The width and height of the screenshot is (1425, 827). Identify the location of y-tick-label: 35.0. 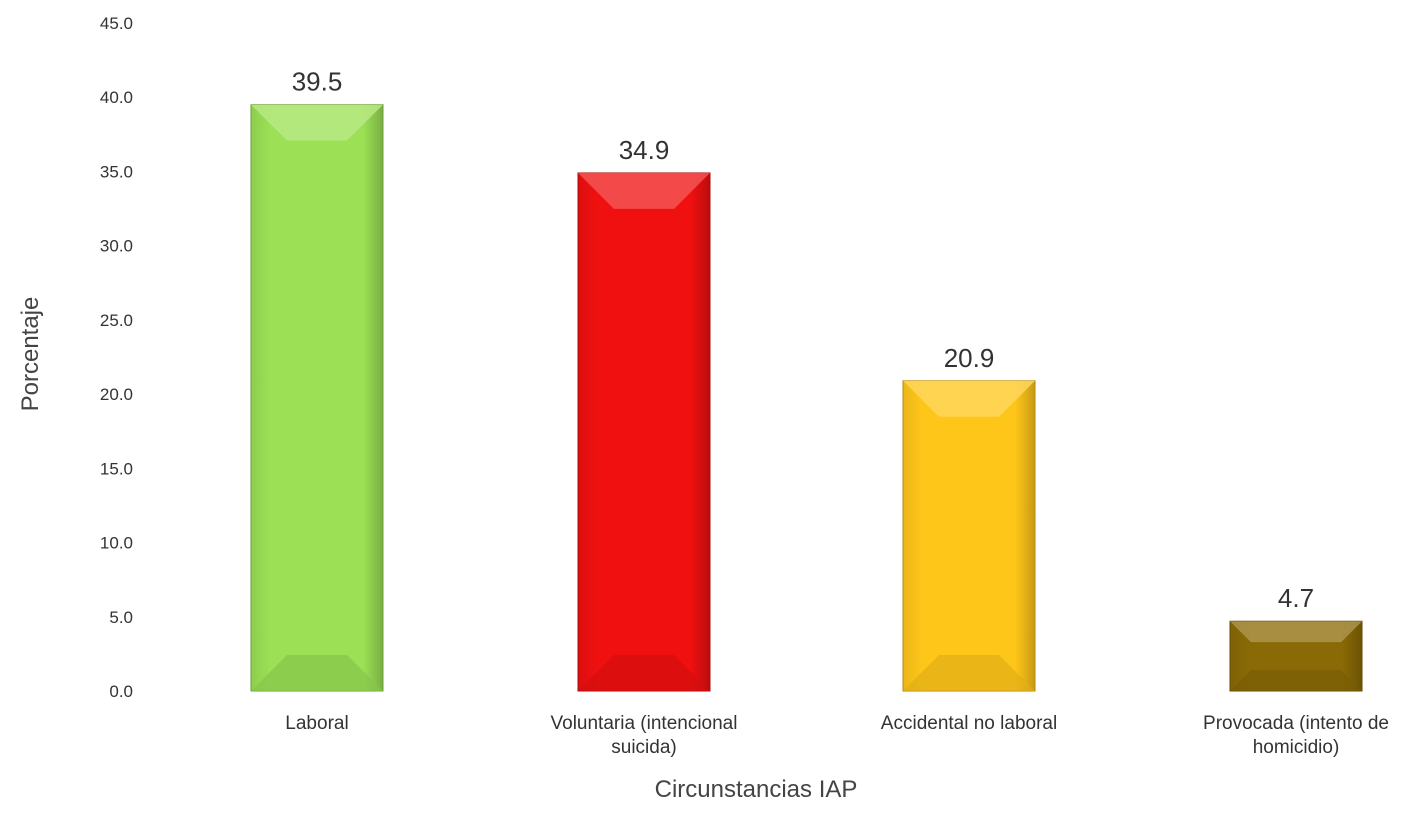
(116, 171).